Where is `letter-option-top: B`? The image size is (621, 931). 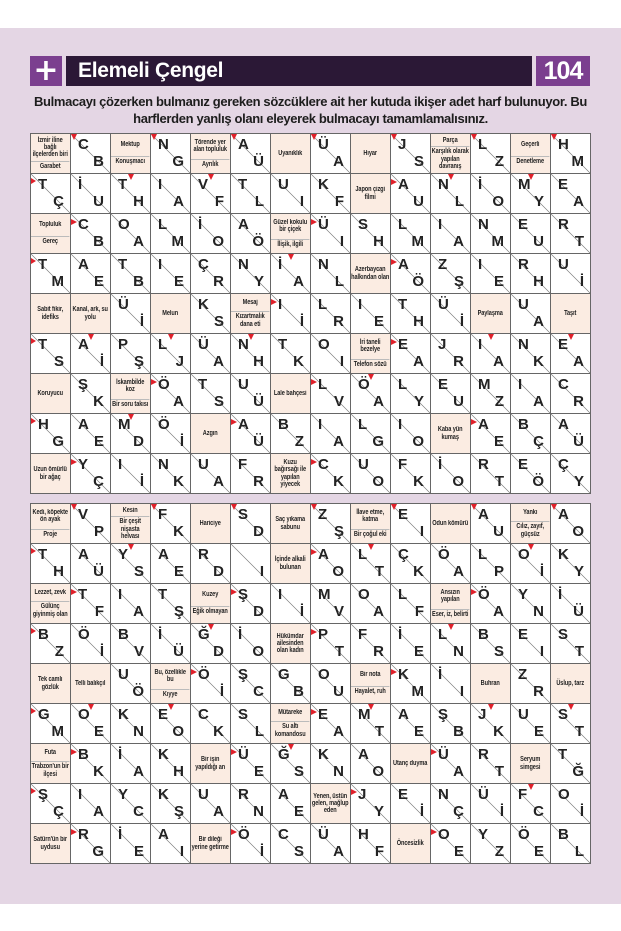 letter-option-top: B is located at coordinates (83, 754).